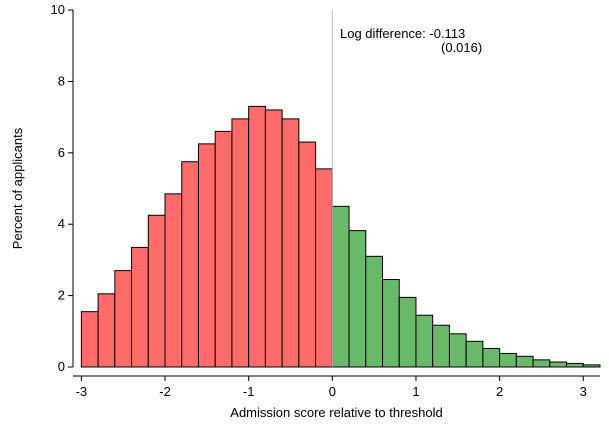 The image size is (609, 431). Describe the element at coordinates (165, 391) in the screenshot. I see `x-tick-label: -2` at that location.